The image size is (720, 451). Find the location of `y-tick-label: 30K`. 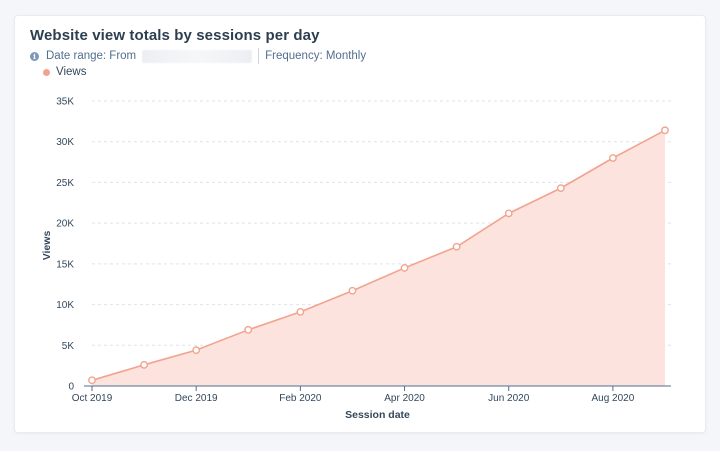

y-tick-label: 30K is located at coordinates (65, 142).